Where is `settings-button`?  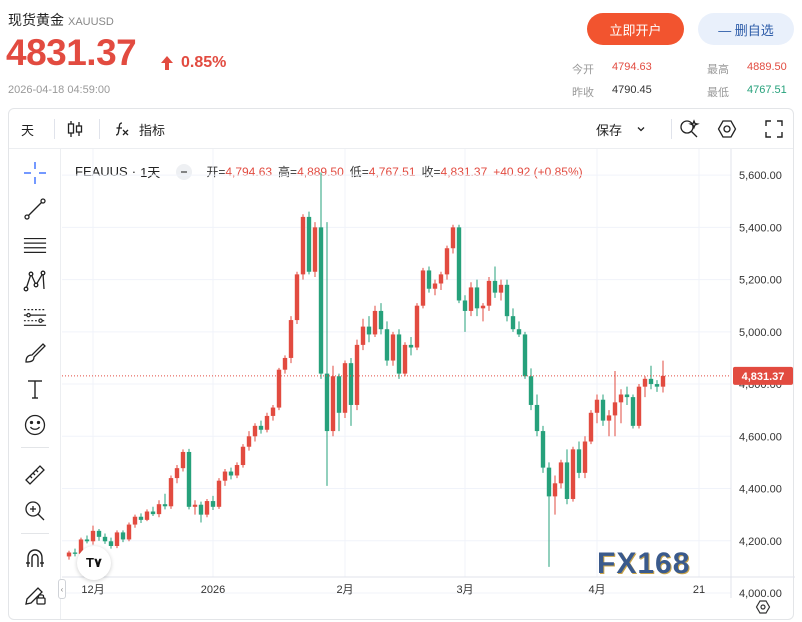
settings-button is located at coordinates (727, 129).